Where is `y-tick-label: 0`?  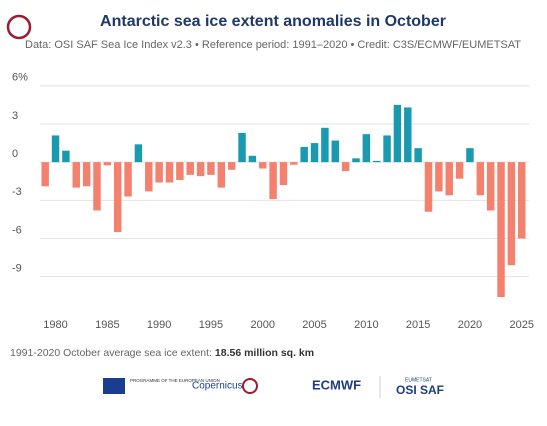
y-tick-label: 0 is located at coordinates (15, 154).